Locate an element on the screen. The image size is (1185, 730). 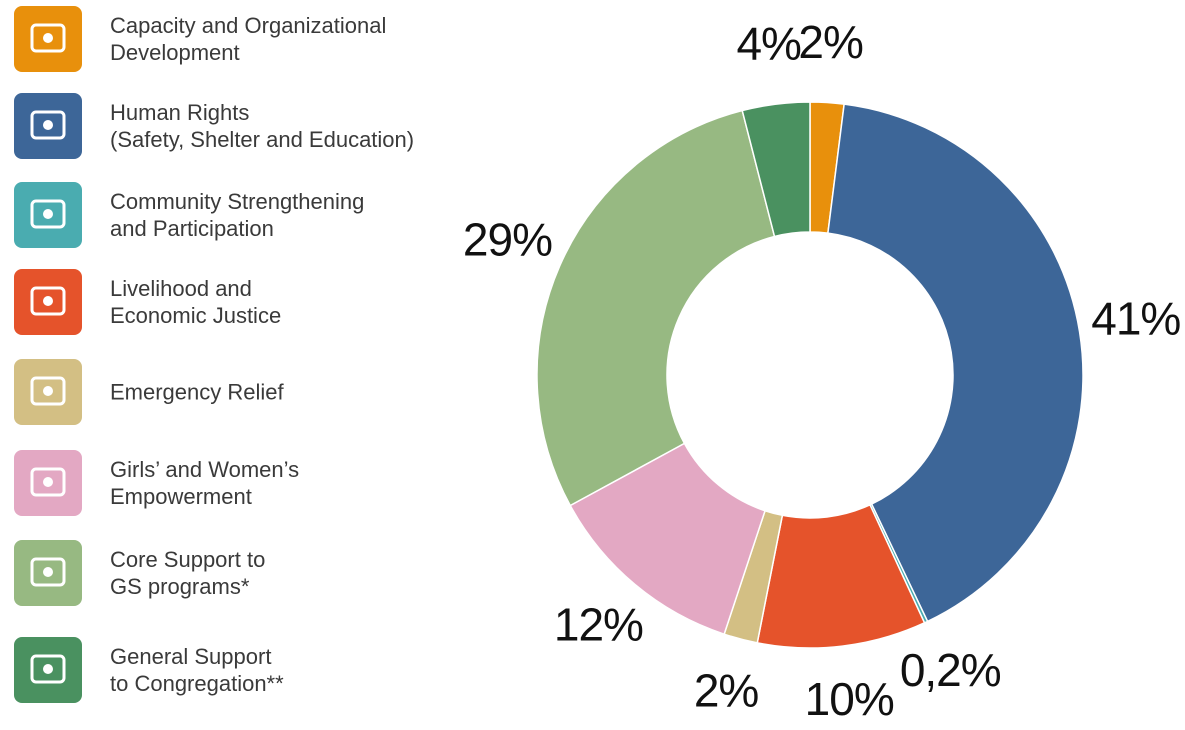
data-label: 0,2% is located at coordinates (950, 670).